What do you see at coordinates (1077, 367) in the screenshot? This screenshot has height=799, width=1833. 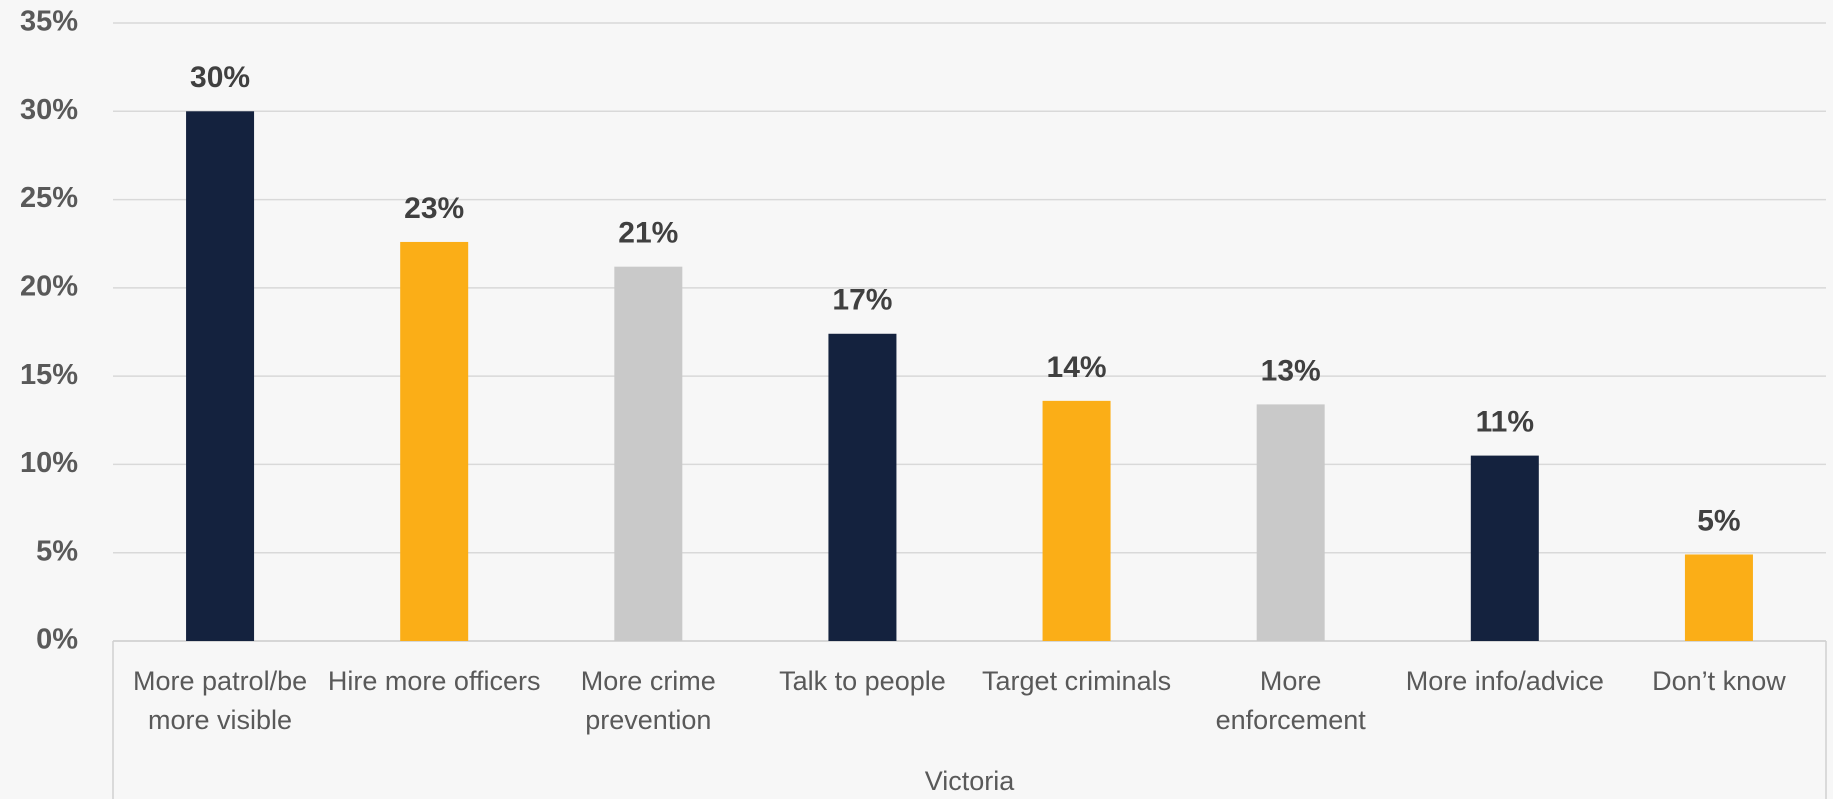 I see `value-label: 14%` at bounding box center [1077, 367].